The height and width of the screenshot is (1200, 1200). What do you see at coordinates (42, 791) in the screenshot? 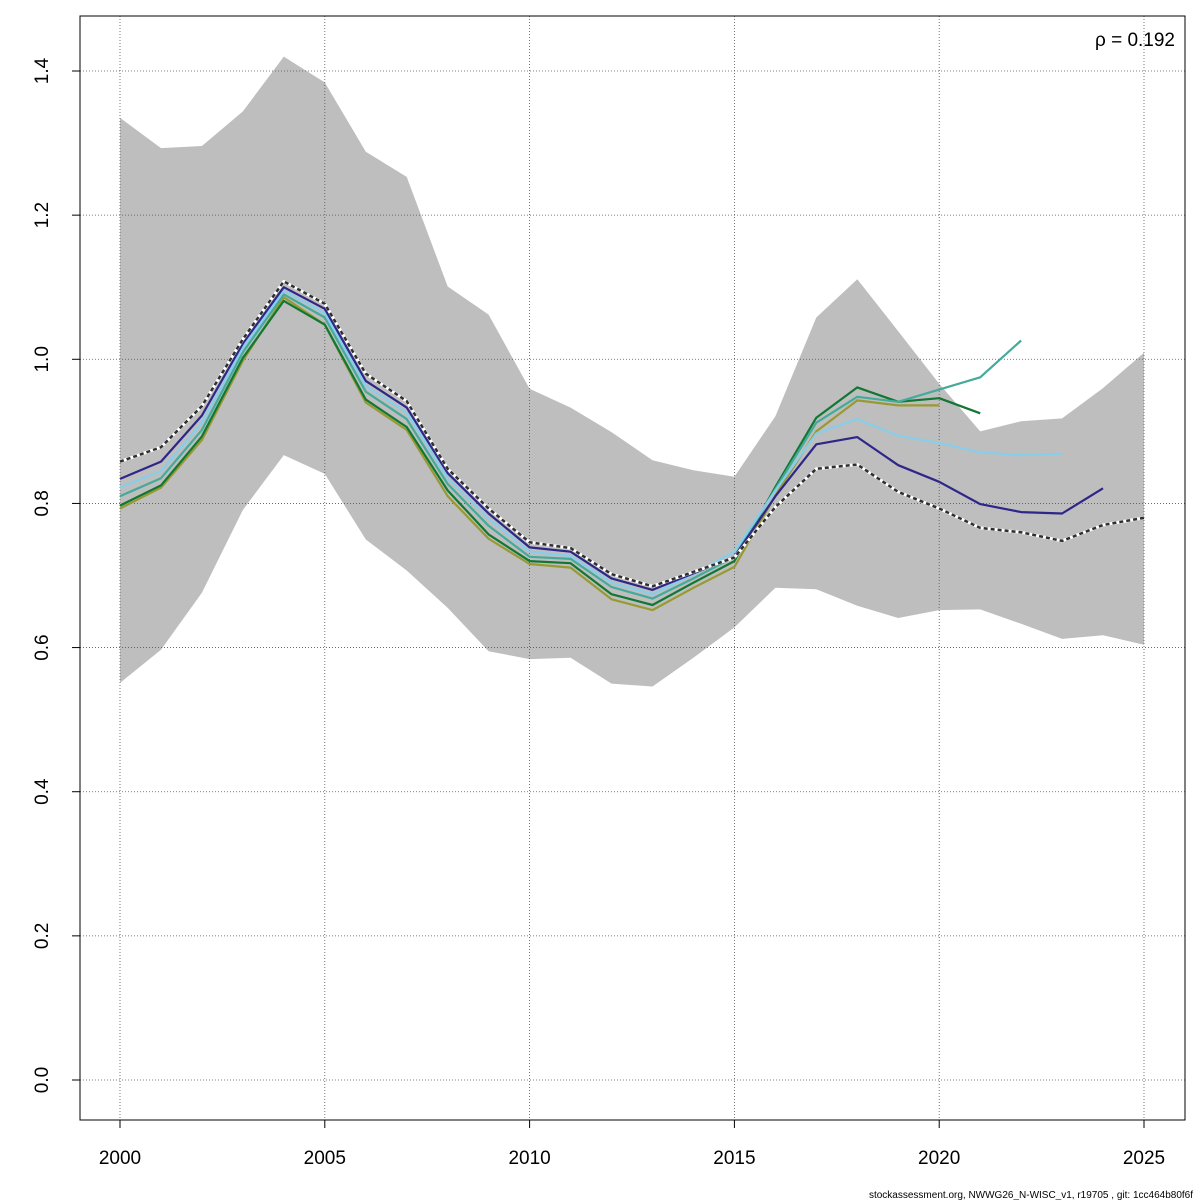
I see `y-tick-label: 0.4` at bounding box center [42, 791].